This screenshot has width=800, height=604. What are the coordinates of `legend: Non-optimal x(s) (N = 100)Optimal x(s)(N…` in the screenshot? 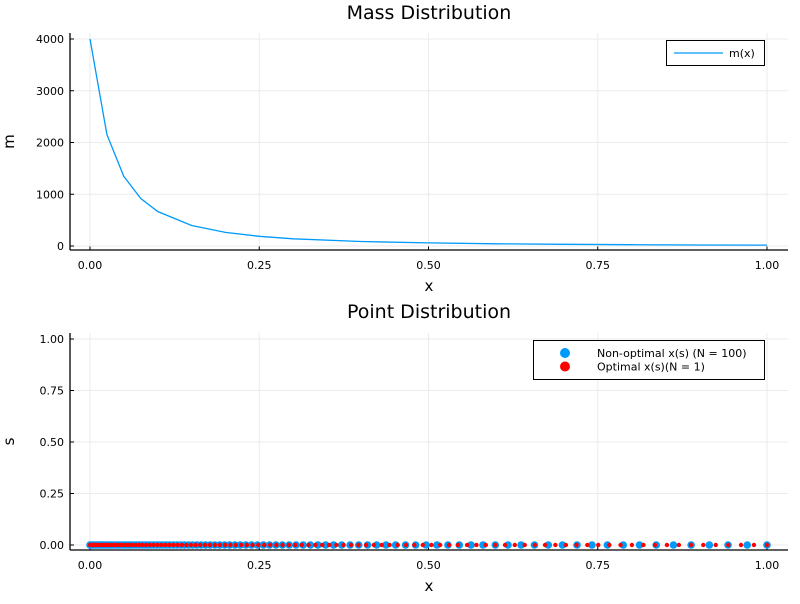 It's located at (649, 360).